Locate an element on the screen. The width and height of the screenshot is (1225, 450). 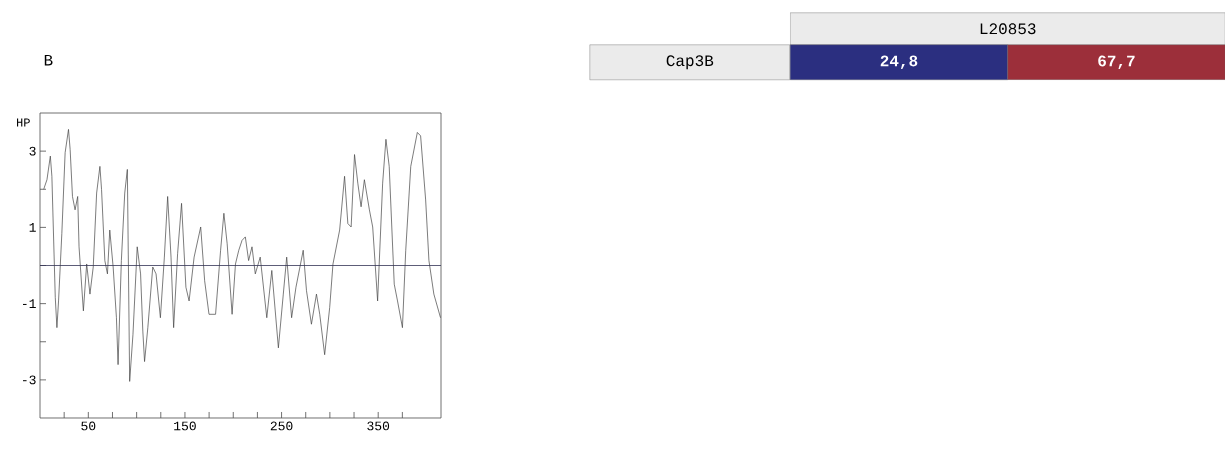
x-tick-label: 250 is located at coordinates (281, 426).